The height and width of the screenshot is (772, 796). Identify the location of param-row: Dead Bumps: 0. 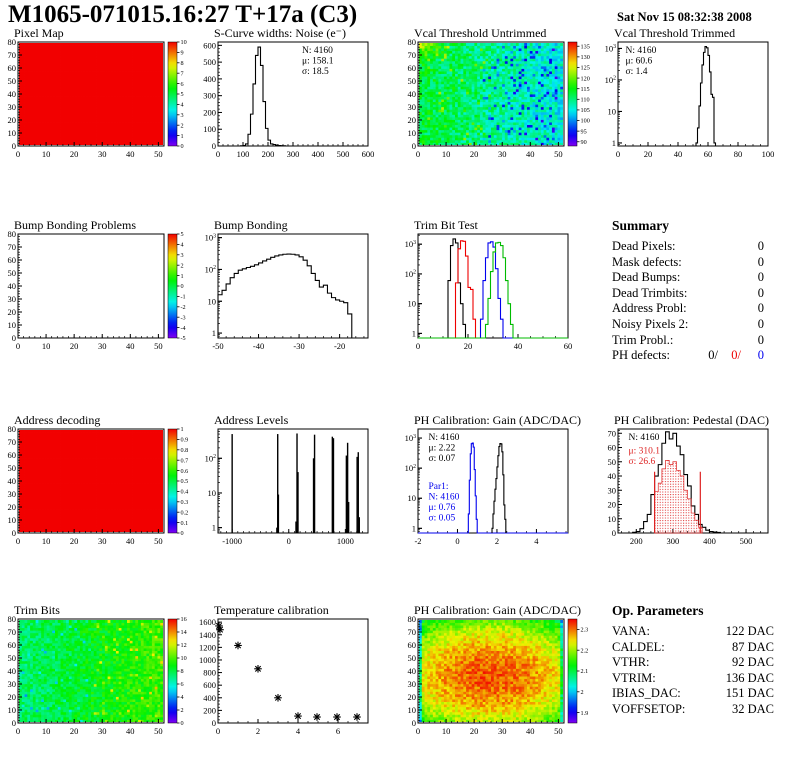
(688, 278).